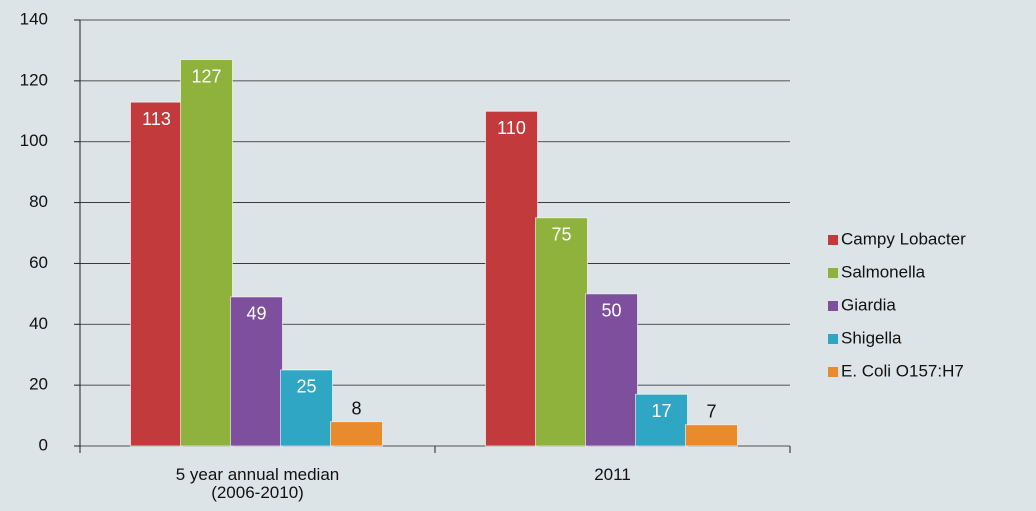 The image size is (1036, 511). Describe the element at coordinates (883, 271) in the screenshot. I see `legend-label: Salmonella` at that location.